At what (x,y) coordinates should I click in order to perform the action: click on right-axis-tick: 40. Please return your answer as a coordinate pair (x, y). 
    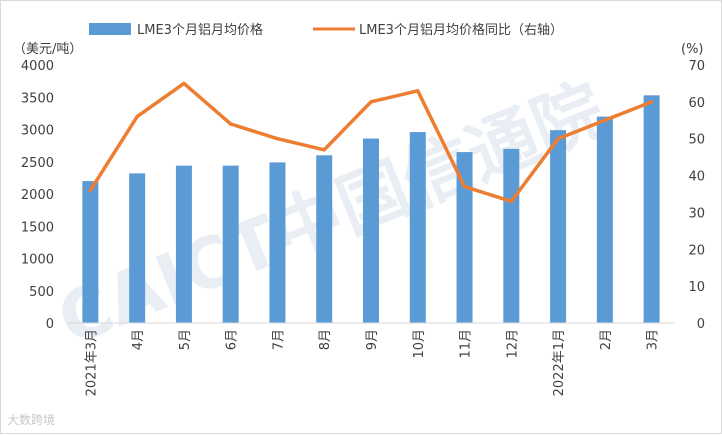
    Looking at the image, I should click on (696, 177).